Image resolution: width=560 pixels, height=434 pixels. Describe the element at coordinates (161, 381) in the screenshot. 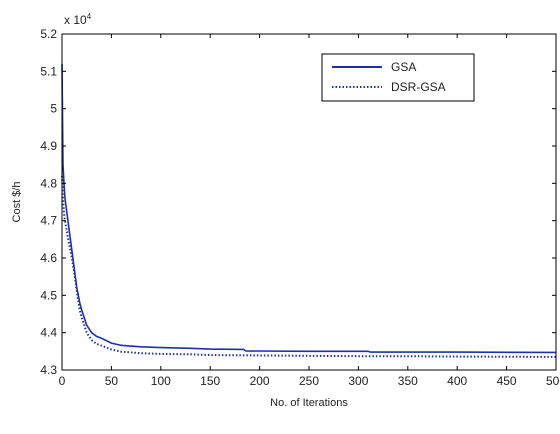

I see `x-tick-label: 100` at that location.